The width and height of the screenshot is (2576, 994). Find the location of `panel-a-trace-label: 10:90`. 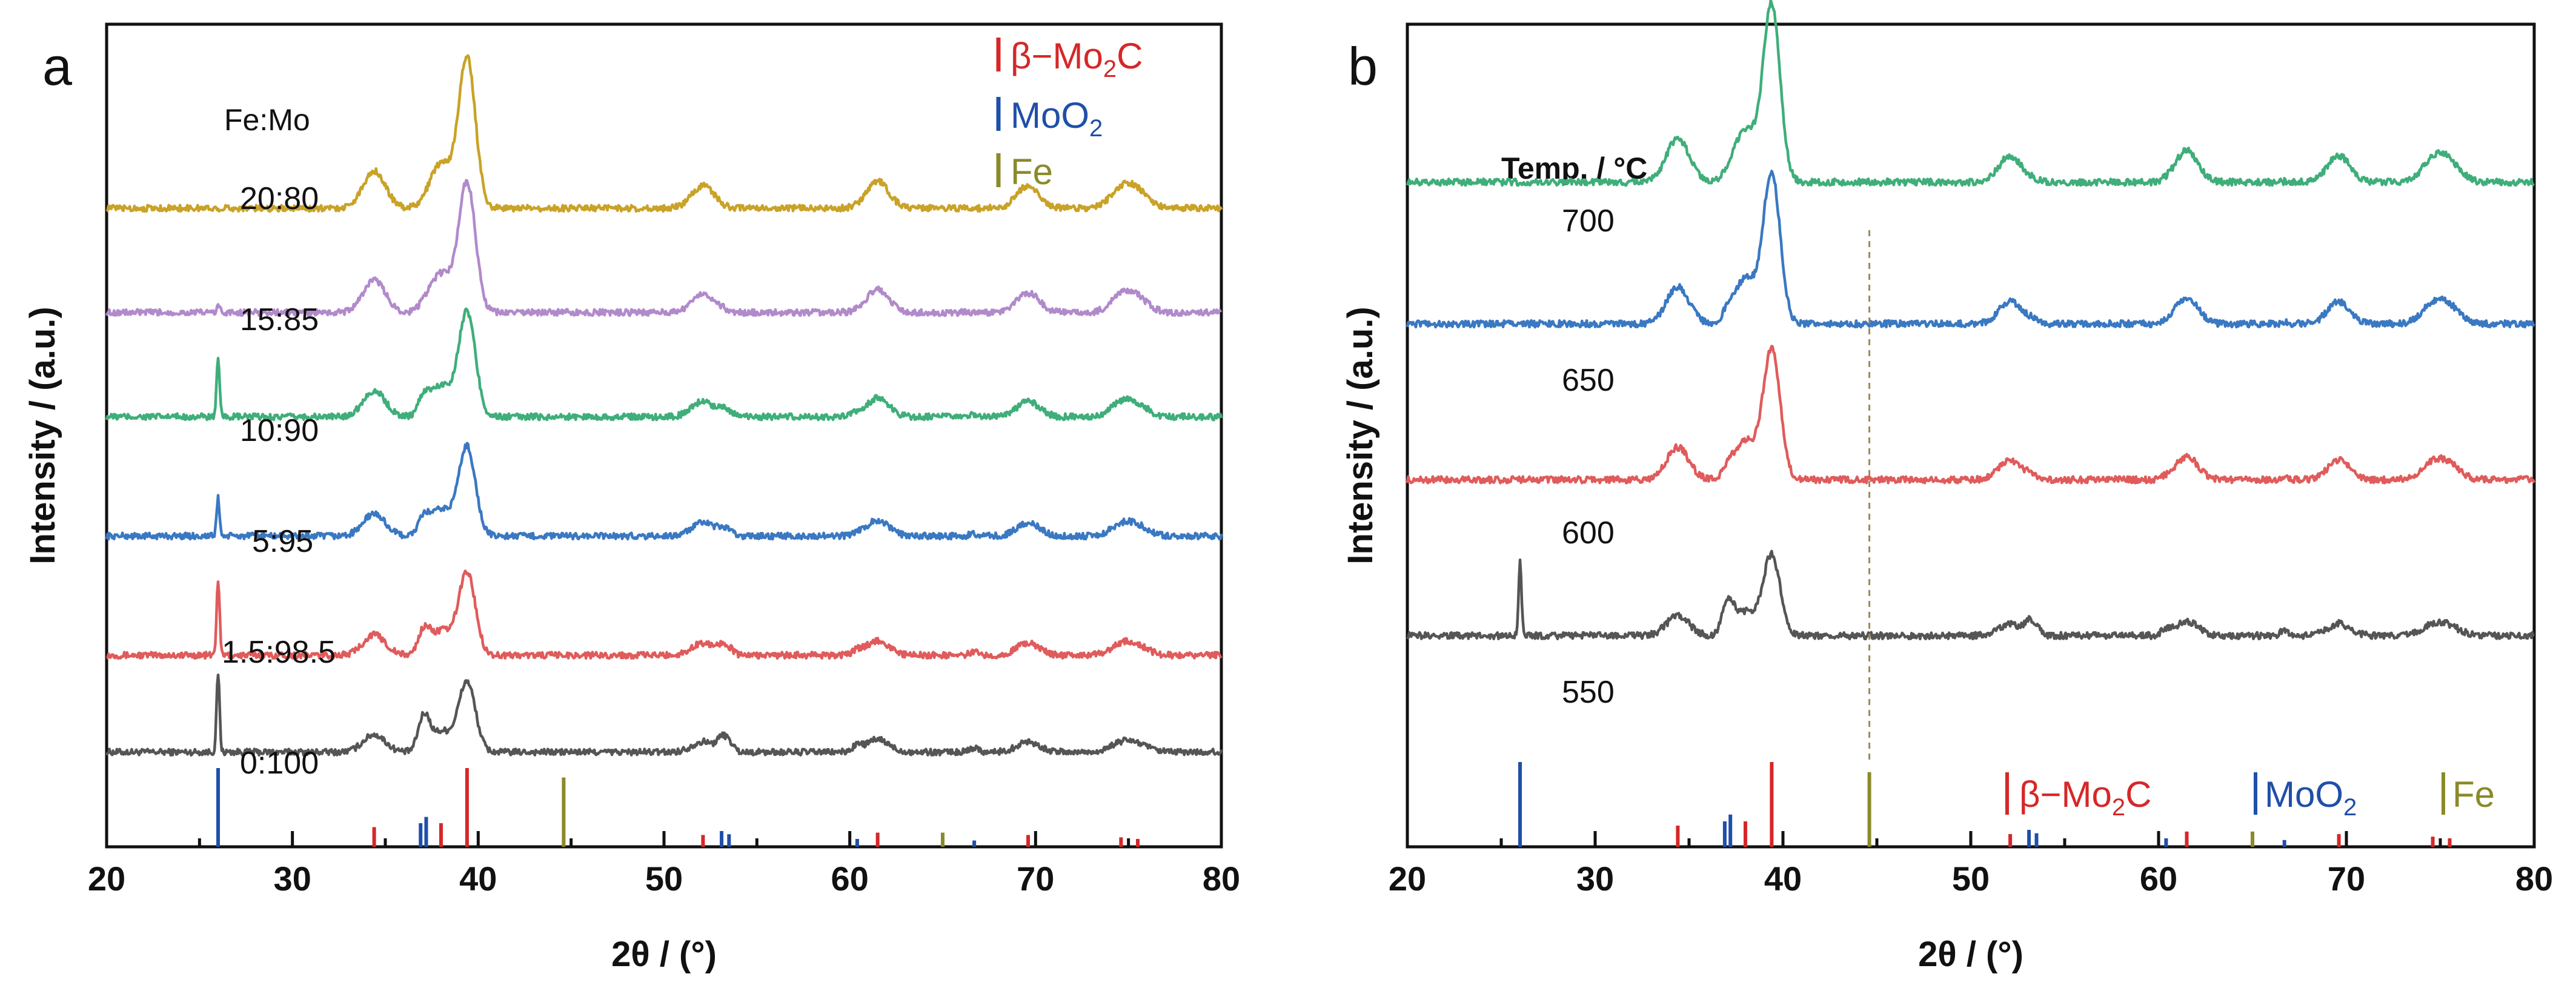

panel-a-trace-label: 10:90 is located at coordinates (279, 430).